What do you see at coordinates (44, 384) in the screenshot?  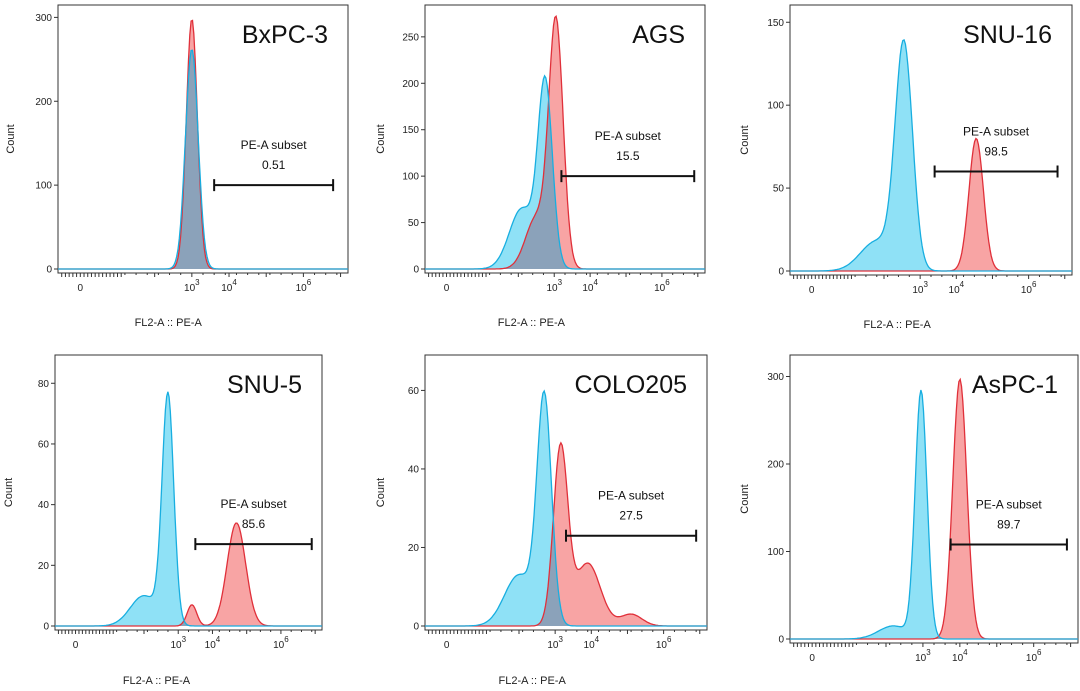 I see `y-tick-label: 80` at bounding box center [44, 384].